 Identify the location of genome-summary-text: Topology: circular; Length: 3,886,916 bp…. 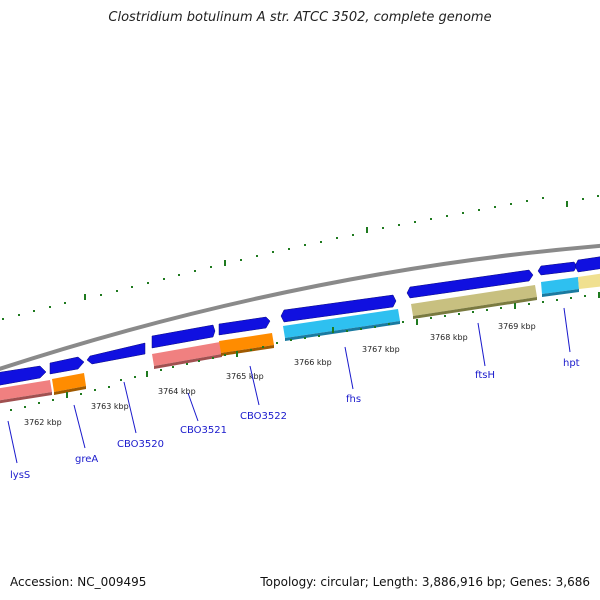
(425, 582).